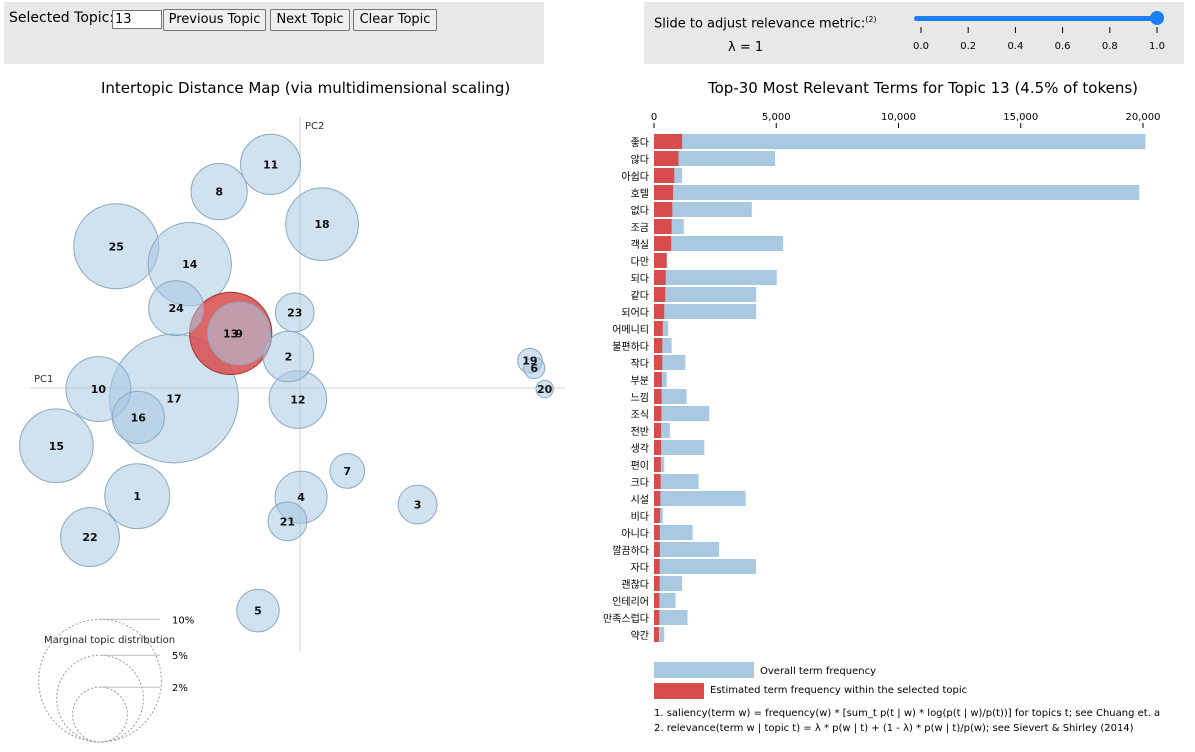 The image size is (1195, 752). Describe the element at coordinates (640, 500) in the screenshot. I see `term-label: 시설` at that location.